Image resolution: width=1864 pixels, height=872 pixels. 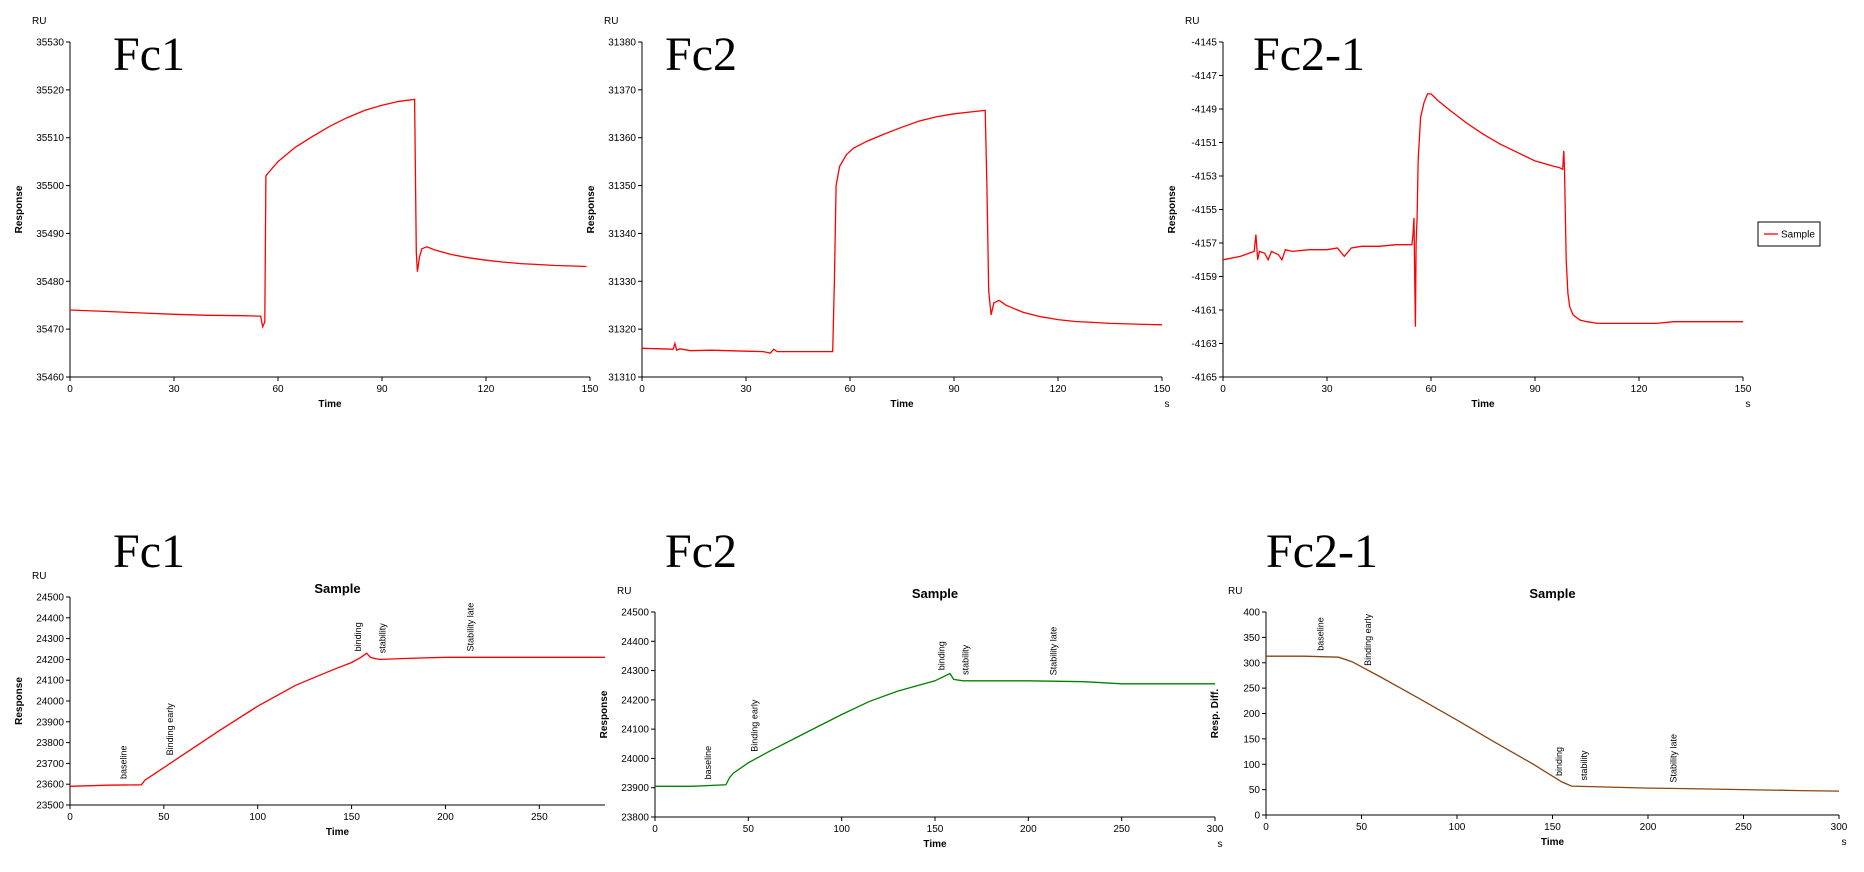 What do you see at coordinates (50, 186) in the screenshot?
I see `y-tick-label: 35500` at bounding box center [50, 186].